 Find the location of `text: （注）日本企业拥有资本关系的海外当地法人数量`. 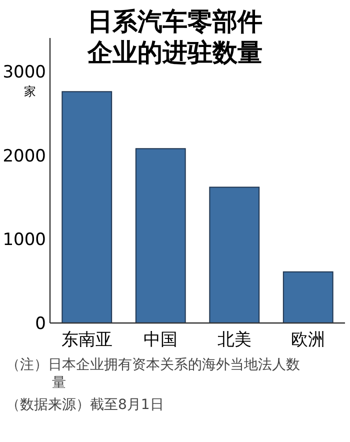

text: （注）日本企业拥有资本关系的海外当地法人数量 is located at coordinates (153, 374).